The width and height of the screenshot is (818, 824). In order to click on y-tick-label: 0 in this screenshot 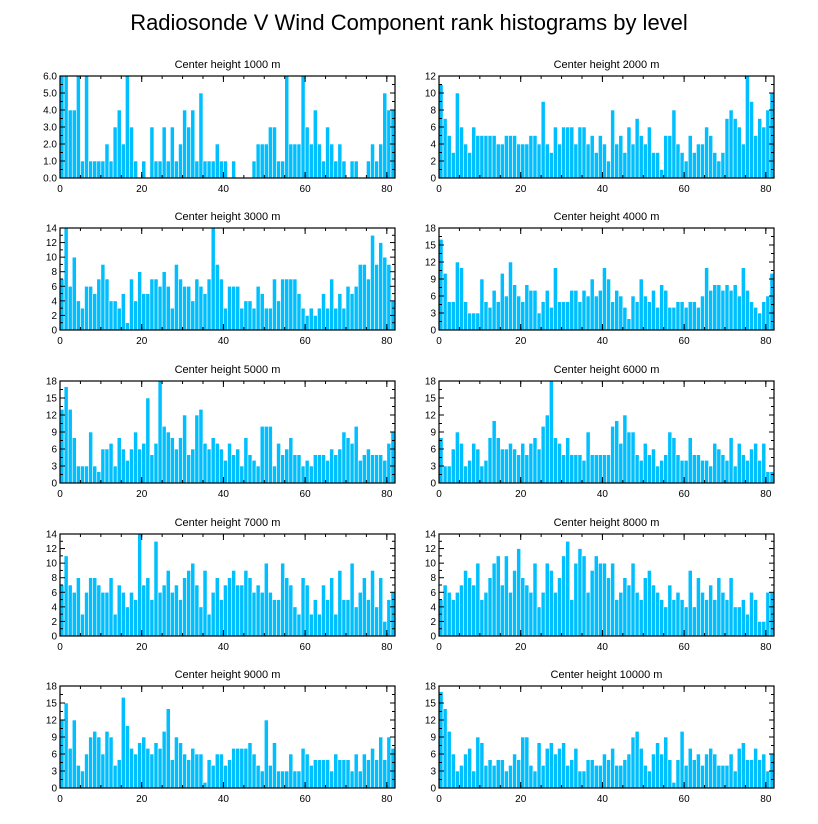, I will do `click(433, 331)`.